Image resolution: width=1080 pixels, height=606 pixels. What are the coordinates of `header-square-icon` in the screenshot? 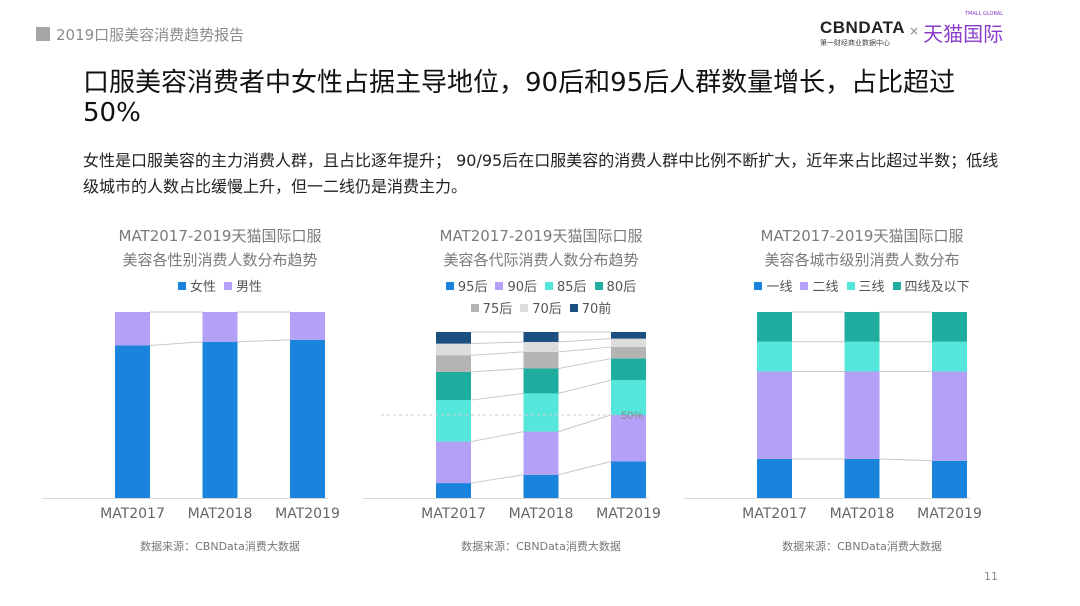 It's located at (43, 34).